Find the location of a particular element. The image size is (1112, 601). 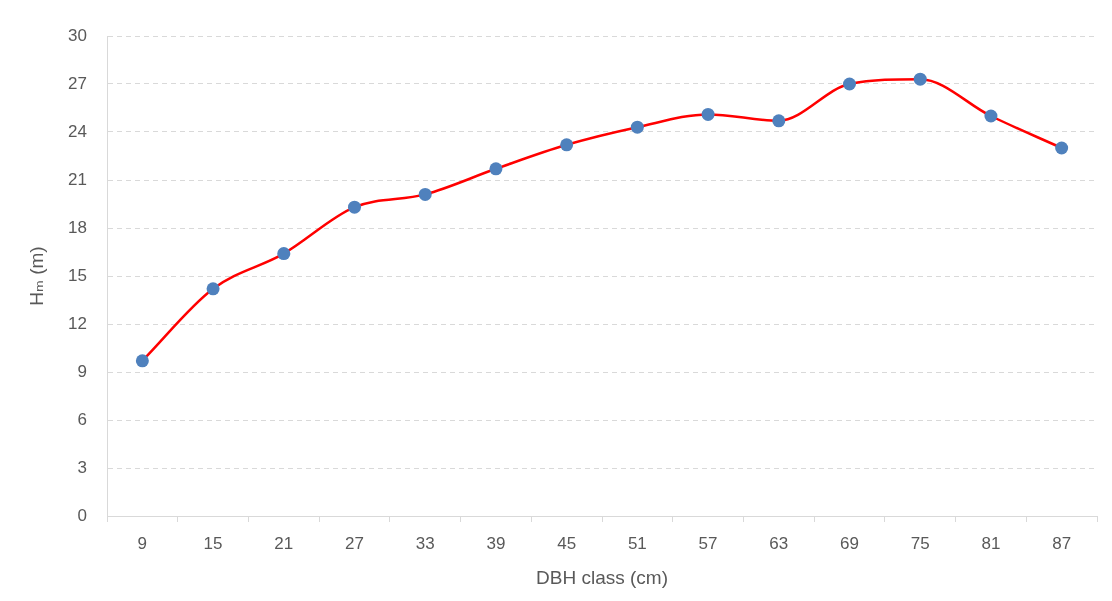

y-tick-label: 24 is located at coordinates (77, 131).